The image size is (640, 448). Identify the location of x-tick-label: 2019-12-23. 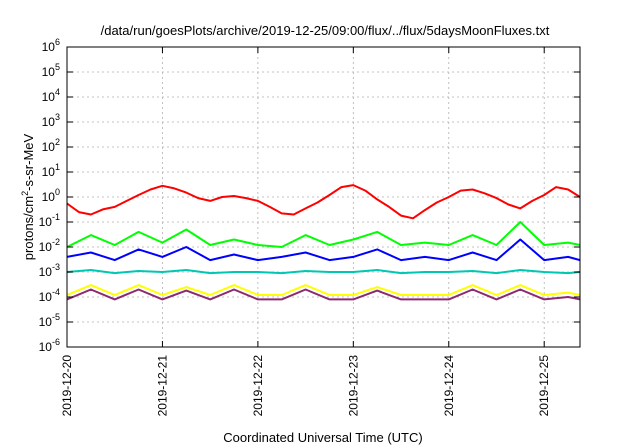
(353, 386).